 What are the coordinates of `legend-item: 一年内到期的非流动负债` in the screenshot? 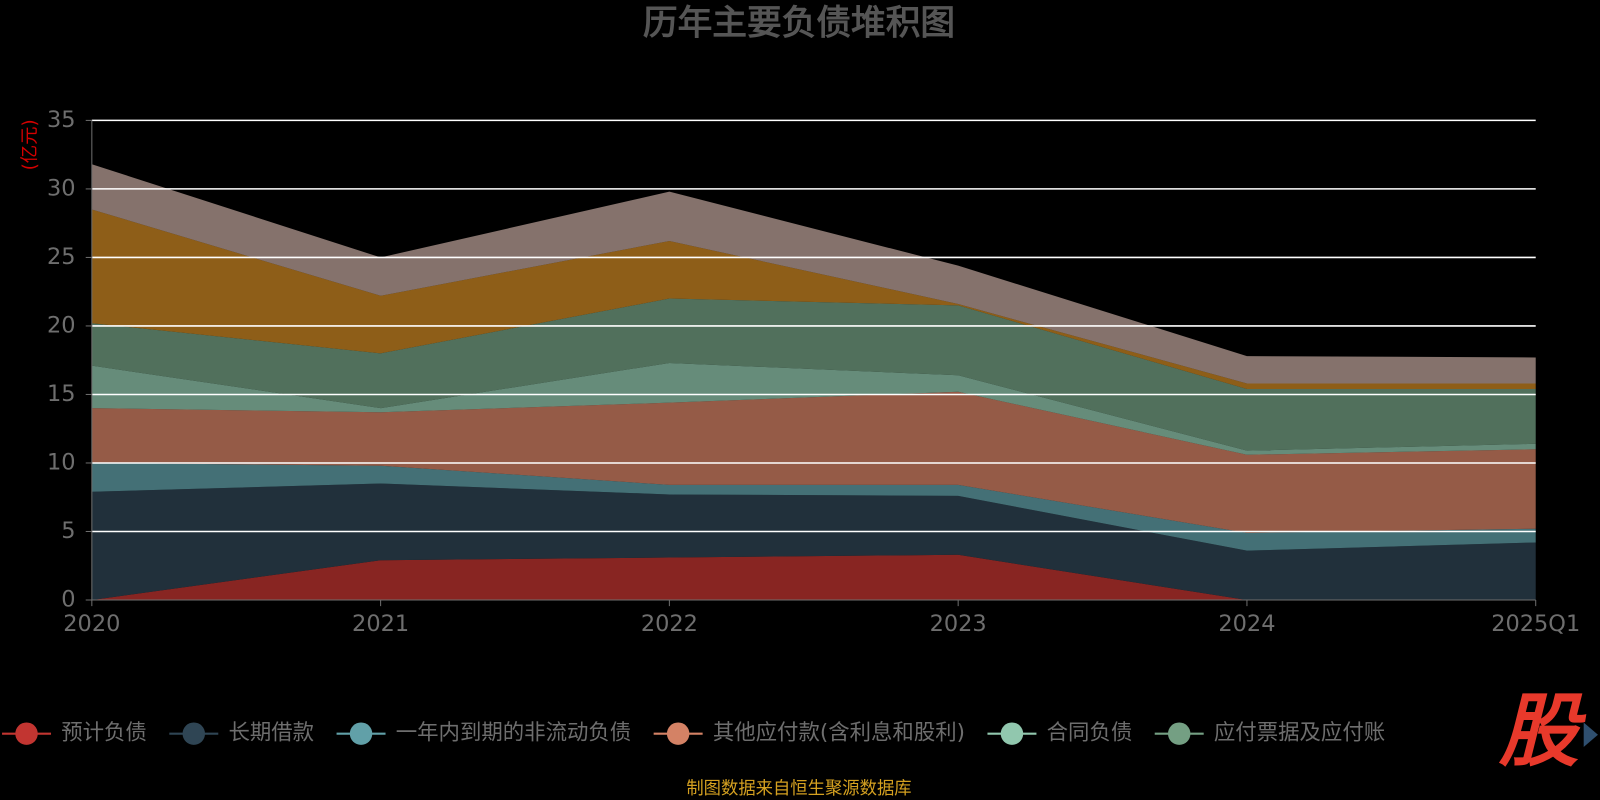 It's located at (484, 733).